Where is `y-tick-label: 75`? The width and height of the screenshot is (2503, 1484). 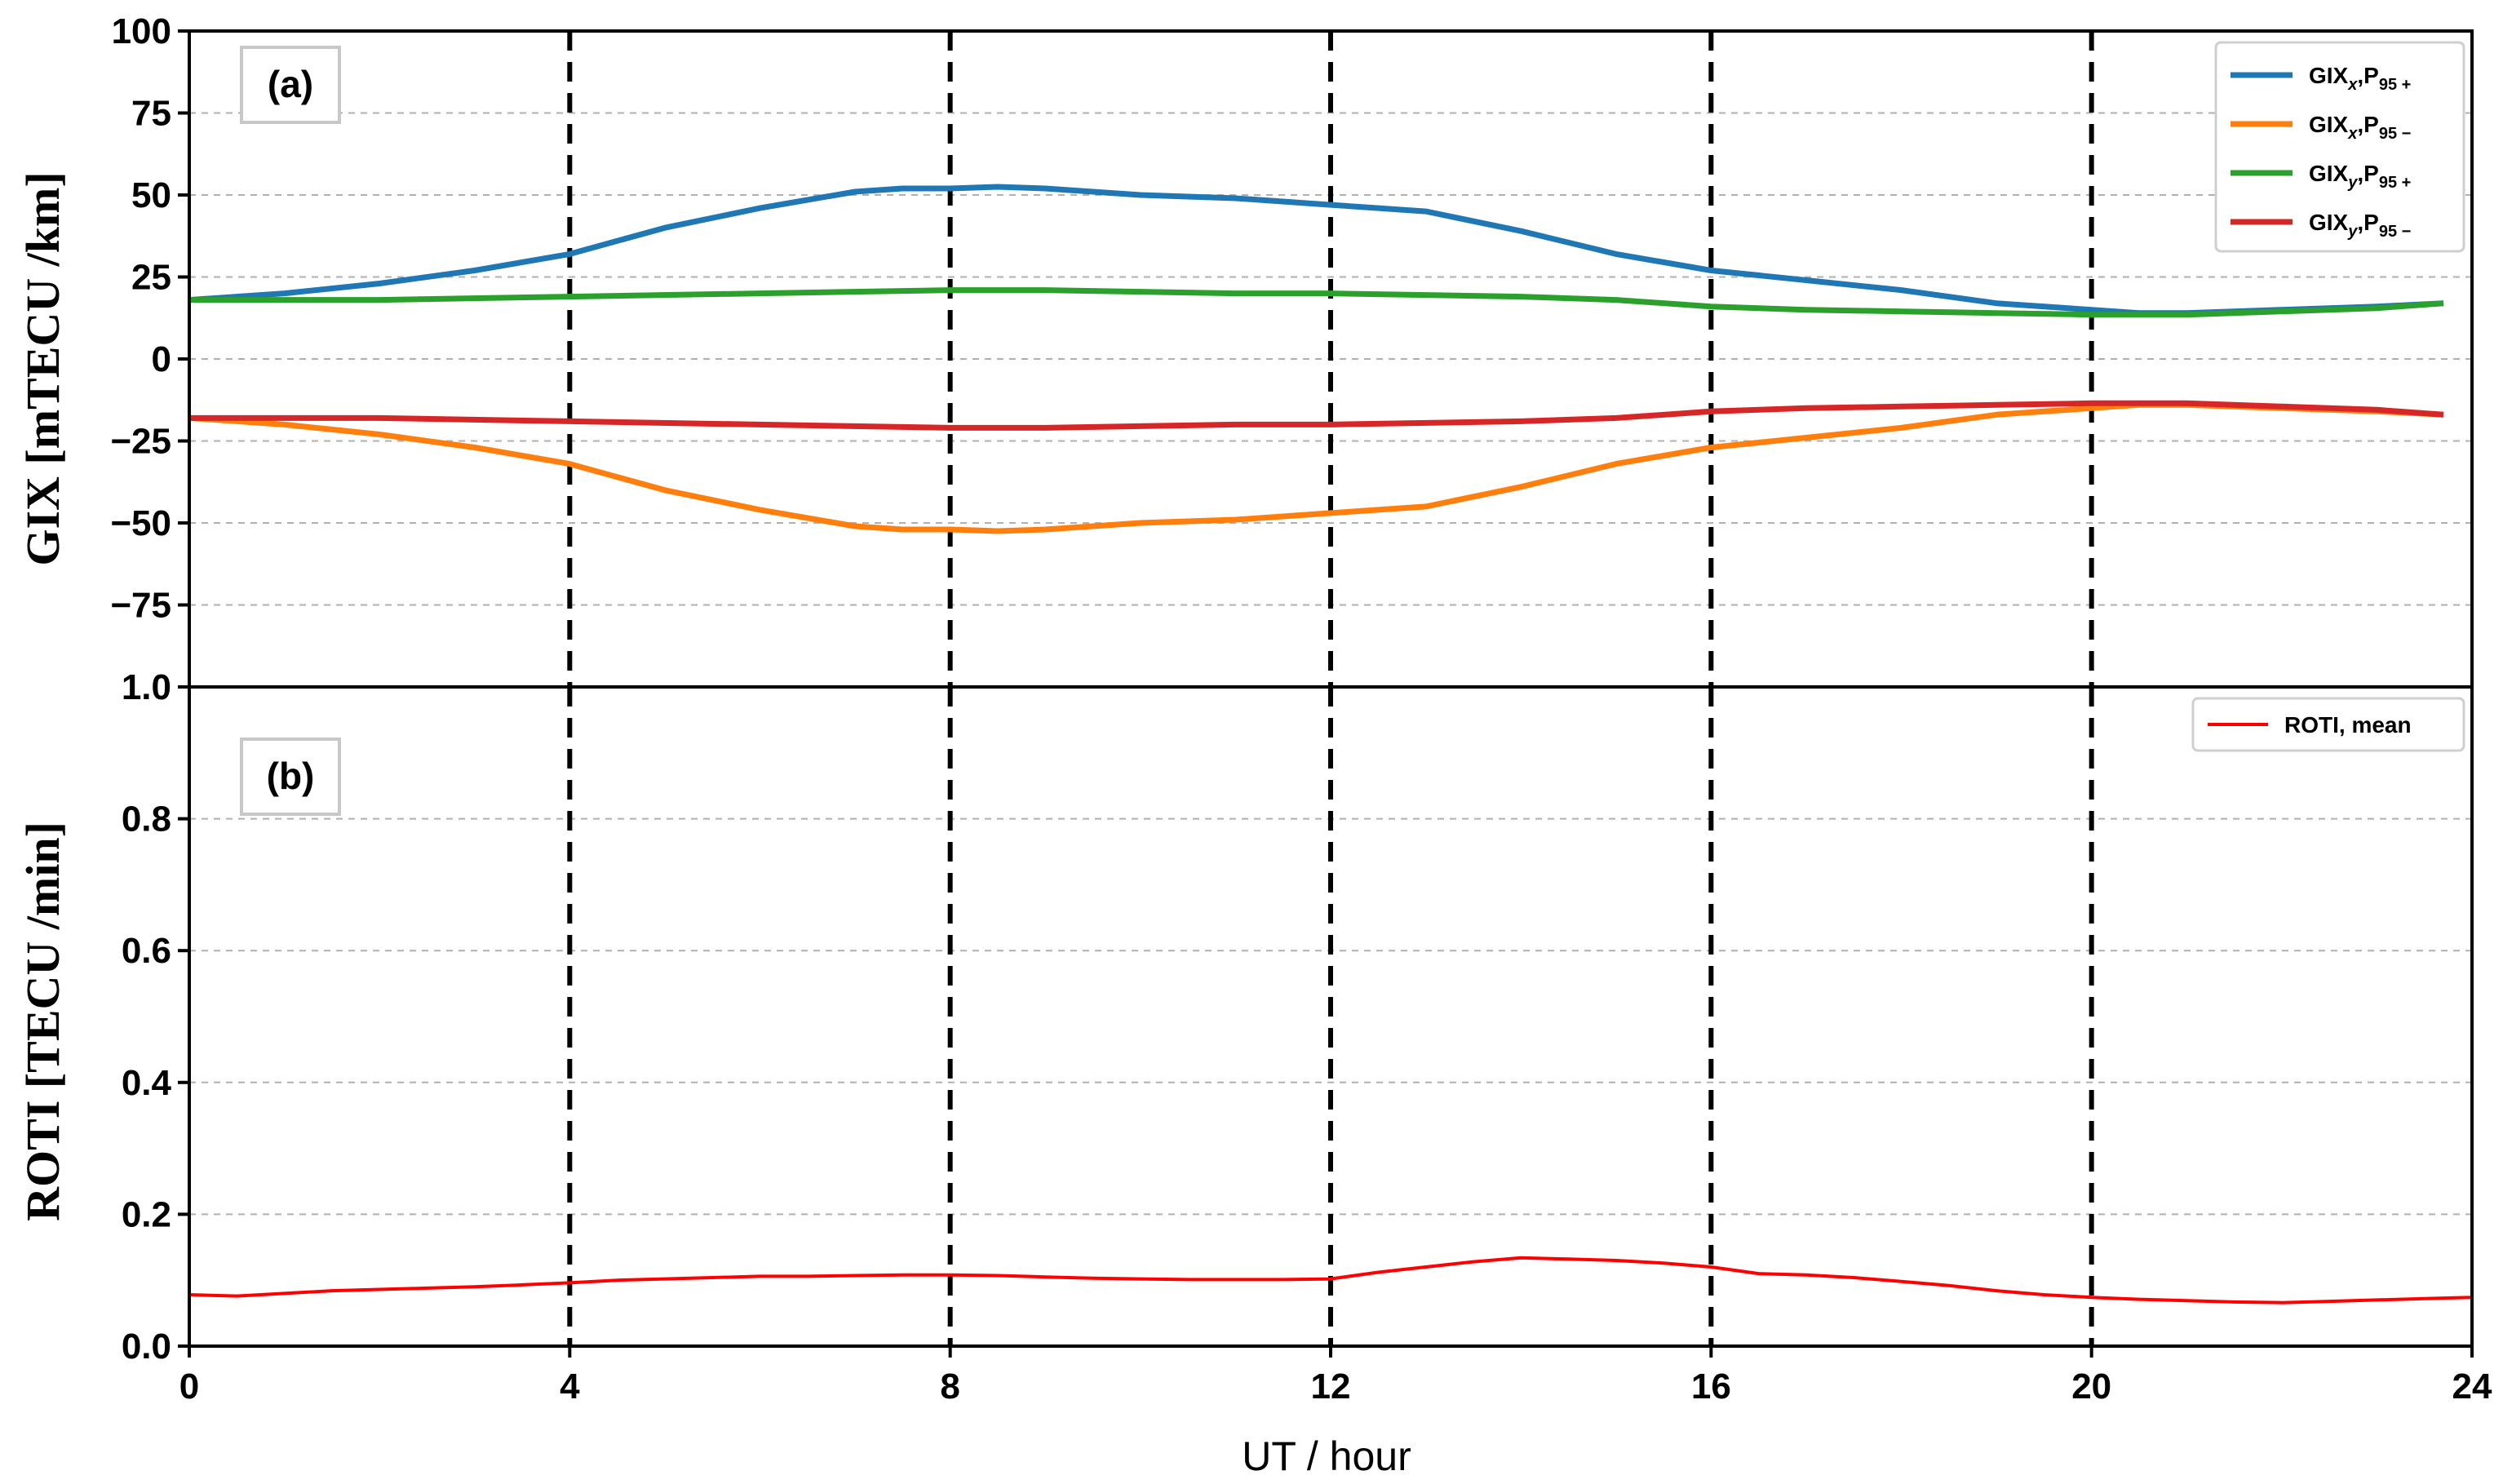
y-tick-label: 75 is located at coordinates (151, 114).